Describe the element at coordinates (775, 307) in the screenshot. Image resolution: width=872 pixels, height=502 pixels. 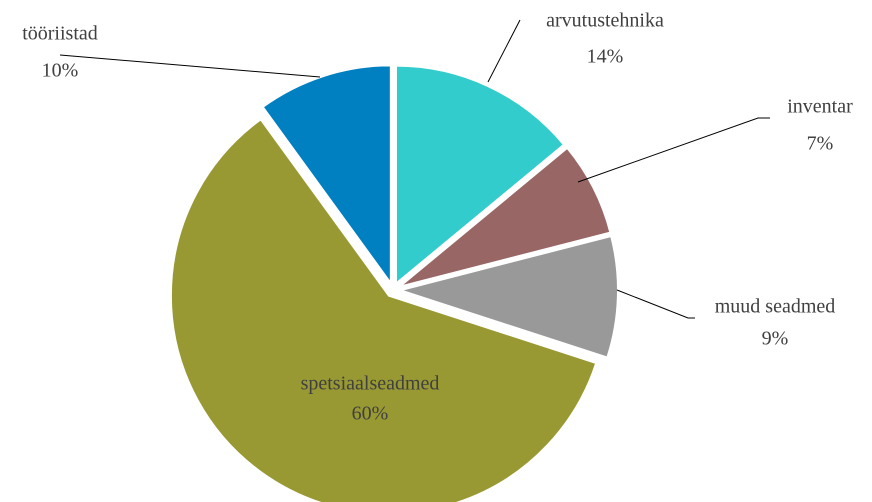
I see `slice-label: muud seadmed` at that location.